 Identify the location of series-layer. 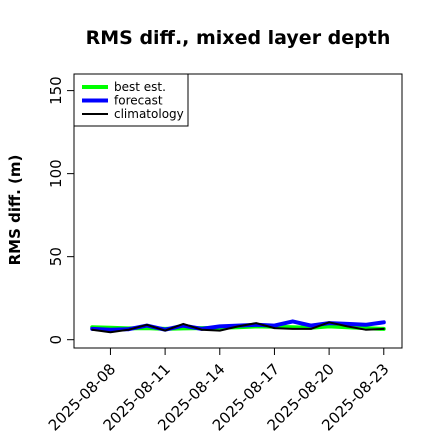
(238, 326).